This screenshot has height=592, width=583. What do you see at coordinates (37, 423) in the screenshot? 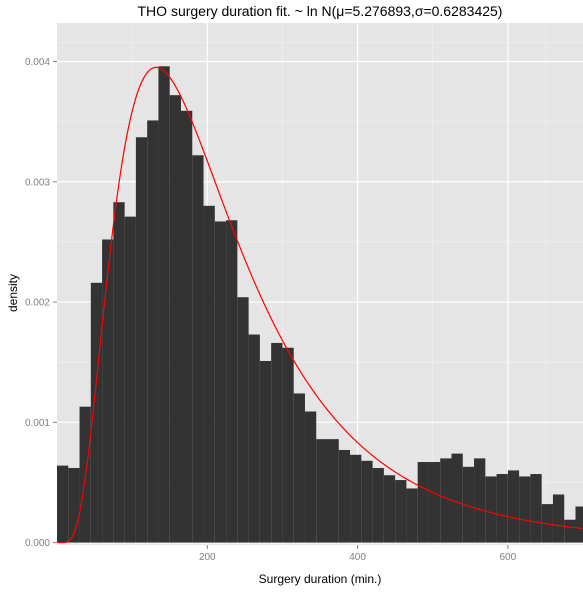
I see `y-tick-label: 0.001` at bounding box center [37, 423].